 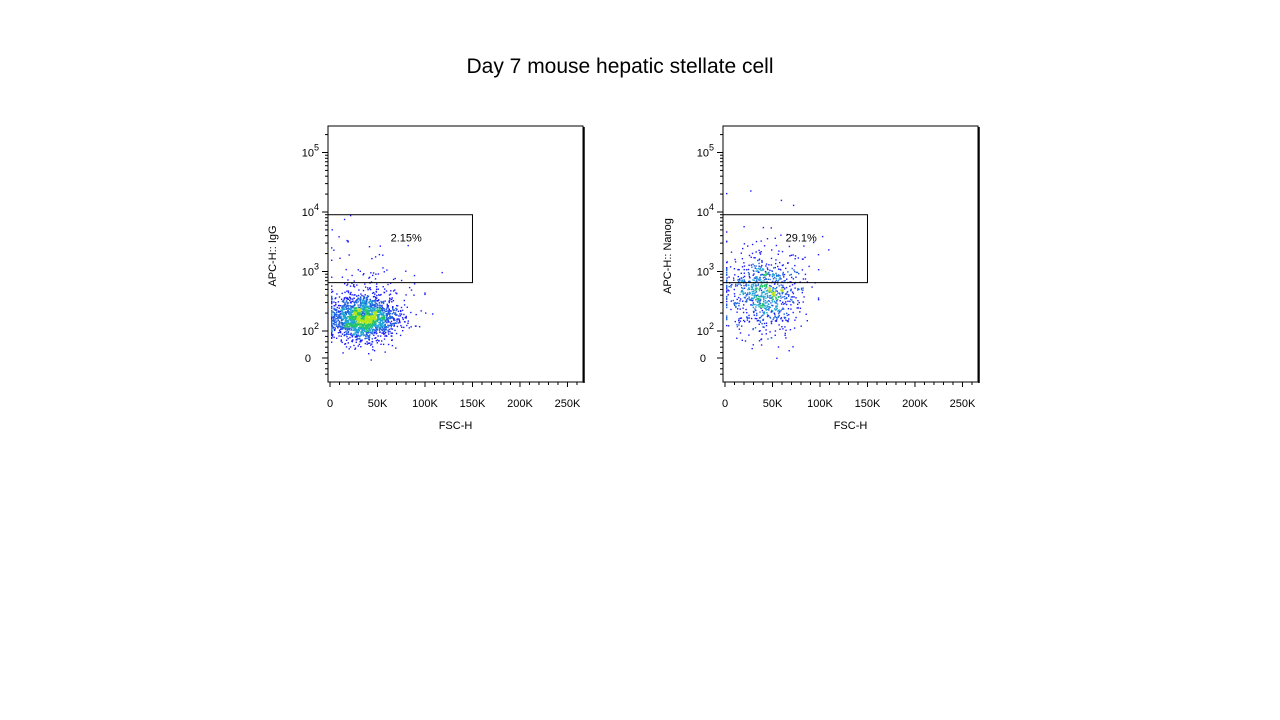 What do you see at coordinates (703, 213) in the screenshot?
I see `y-tick-label: 10` at bounding box center [703, 213].